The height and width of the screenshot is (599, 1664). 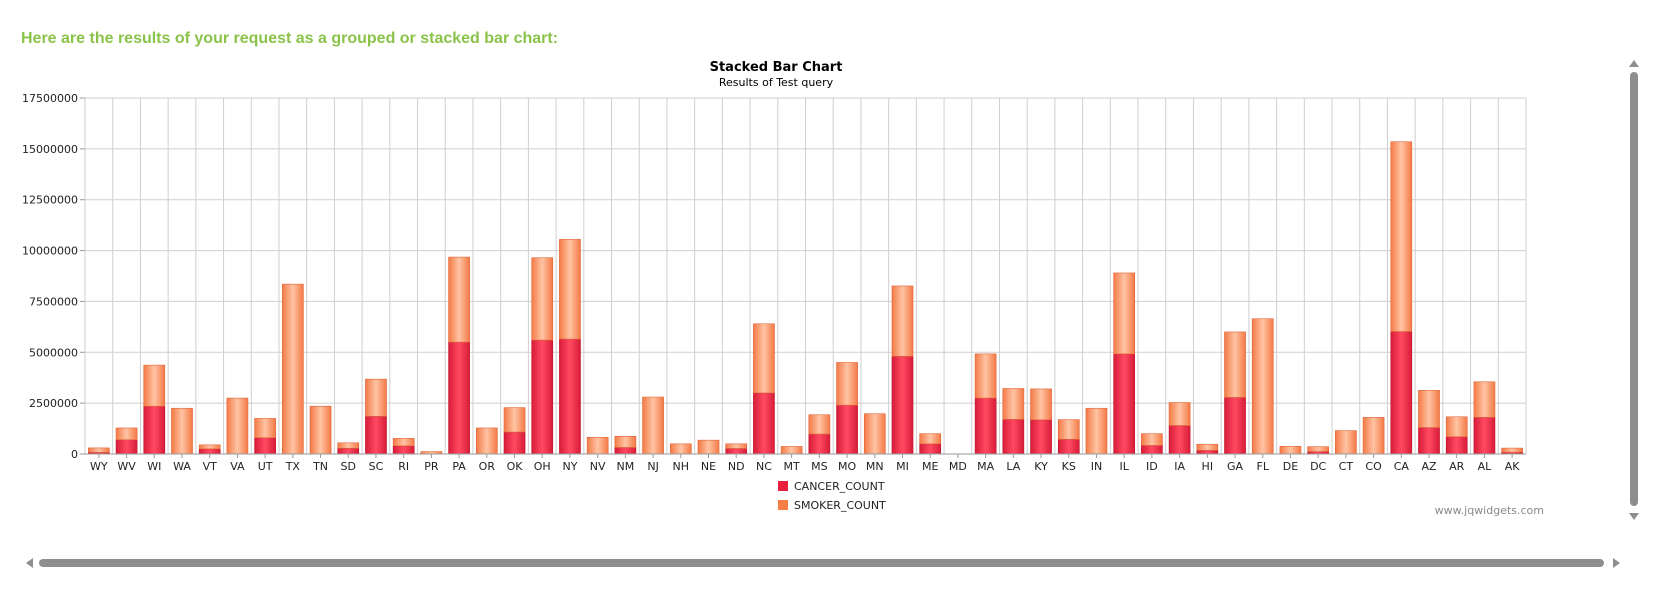 What do you see at coordinates (681, 466) in the screenshot?
I see `x-tick-label: NH` at bounding box center [681, 466].